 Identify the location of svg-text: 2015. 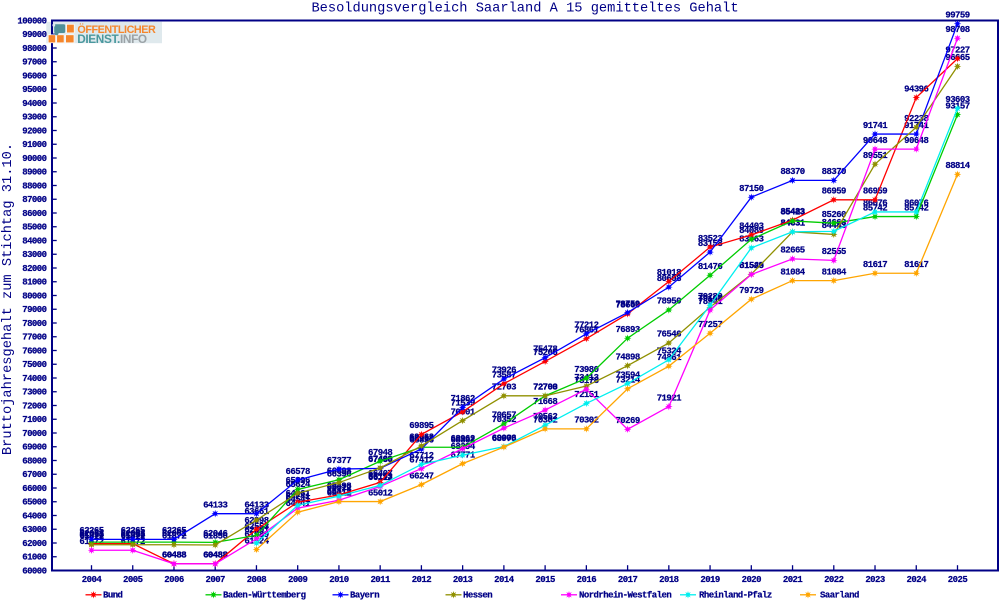
(545, 580).